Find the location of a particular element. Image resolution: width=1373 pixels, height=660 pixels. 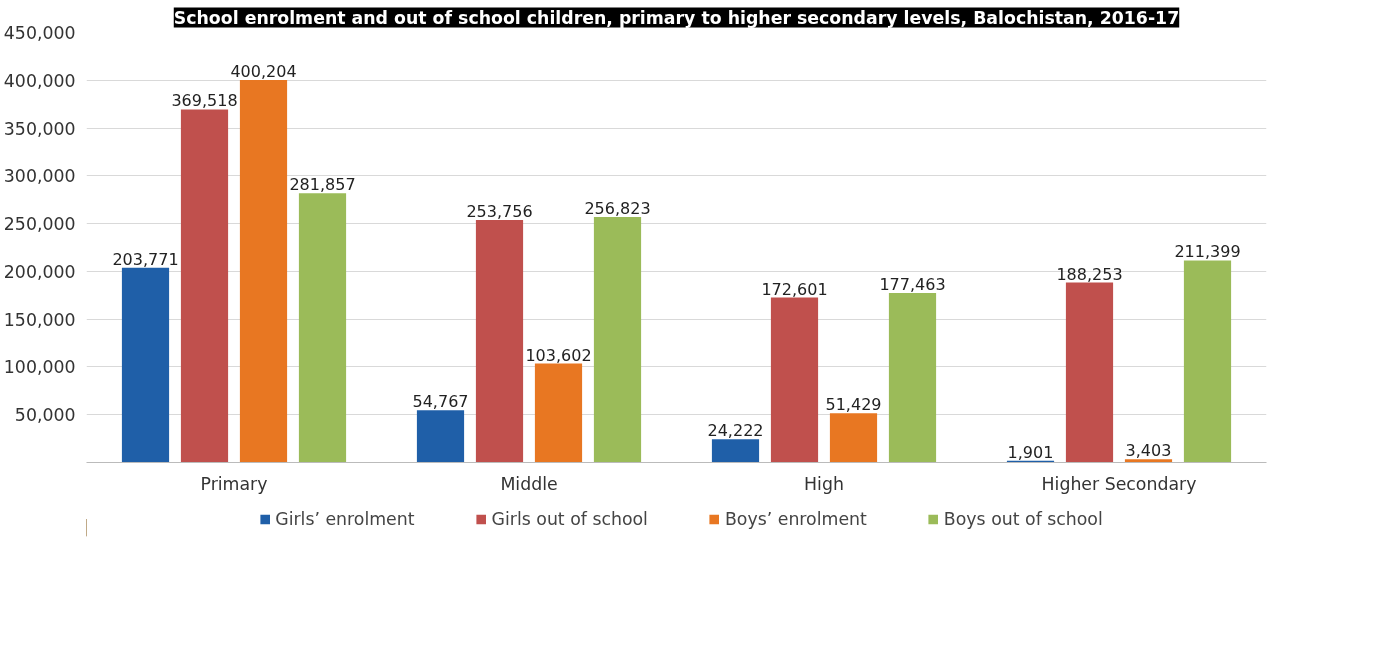

data-label: 281,857 is located at coordinates (322, 185).